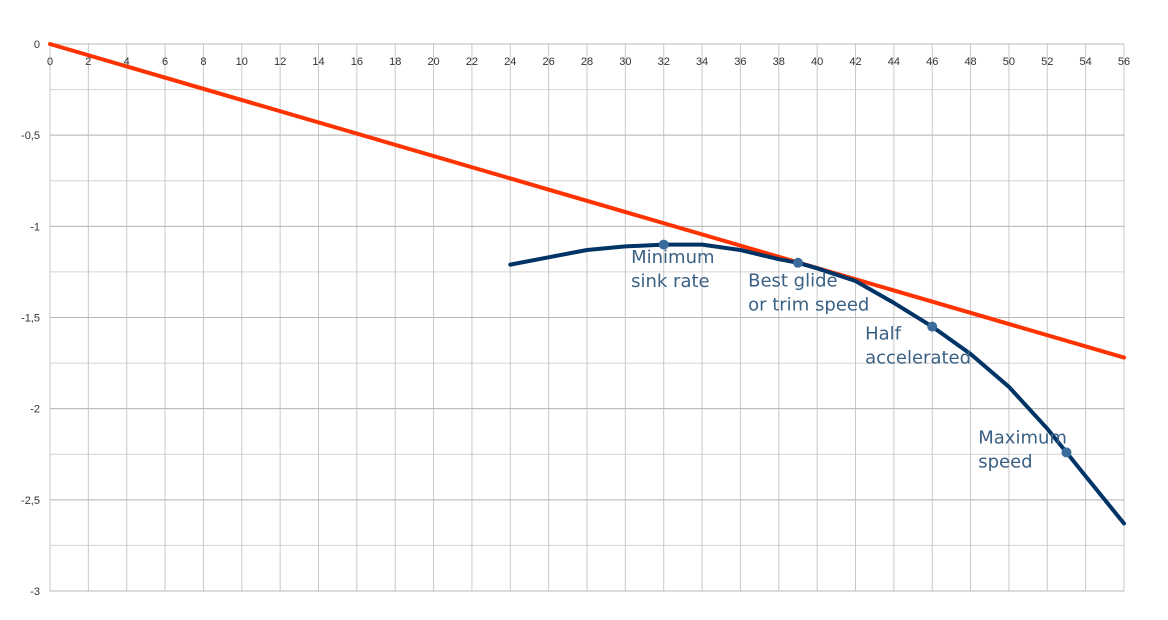 The image size is (1168, 620). Describe the element at coordinates (433, 62) in the screenshot. I see `x-tick-label: 20` at that location.